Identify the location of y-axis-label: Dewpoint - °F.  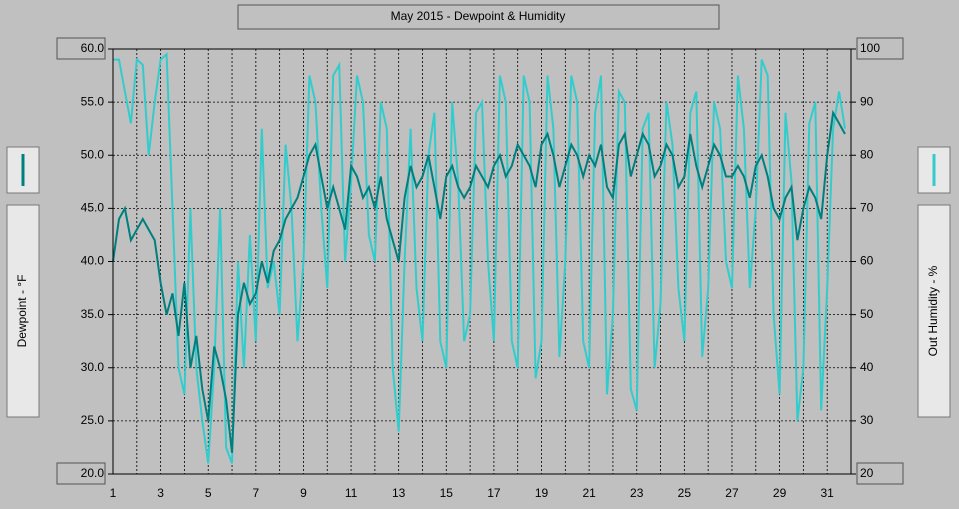
(22, 311).